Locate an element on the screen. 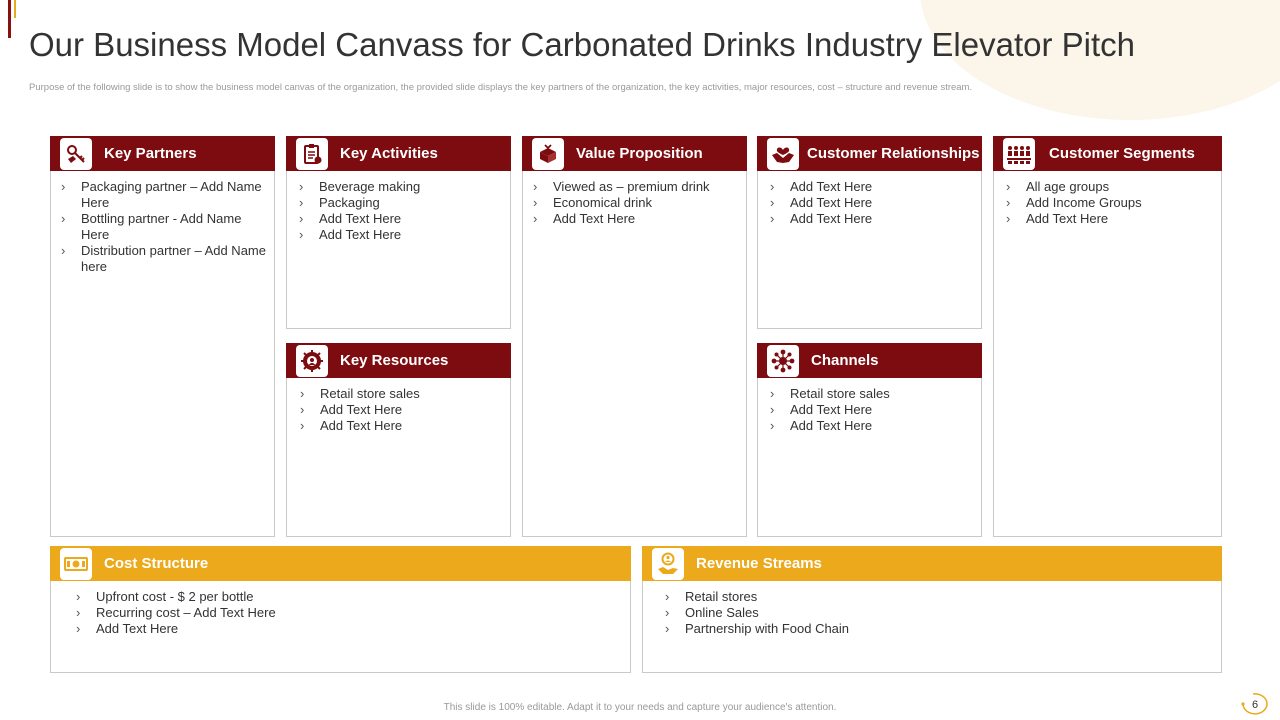 This screenshot has width=1280, height=720. handshake-heart-icon is located at coordinates (783, 153).